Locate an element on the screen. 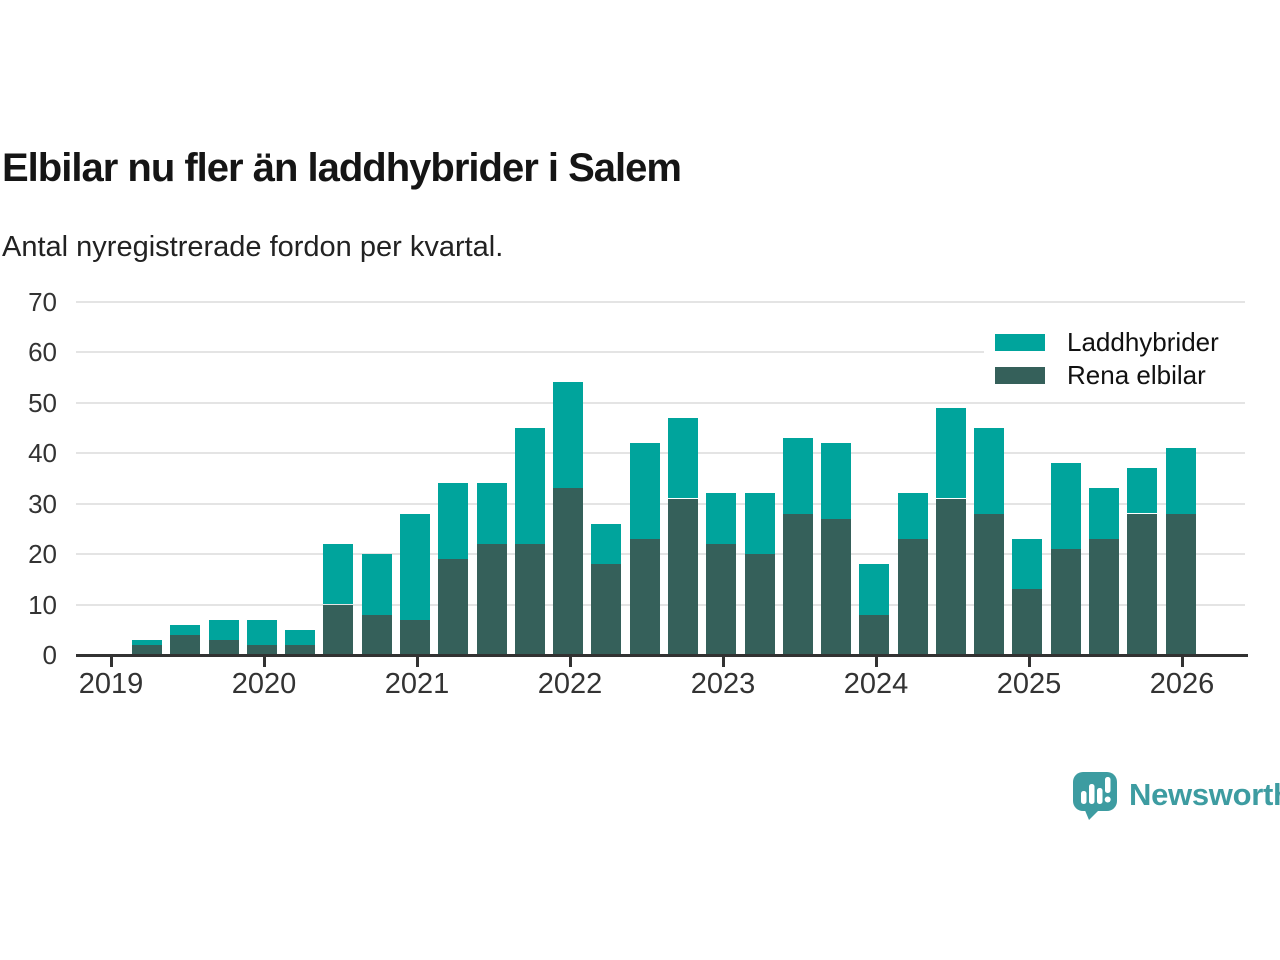  x-axis-label-2024: 2024 is located at coordinates (876, 684).